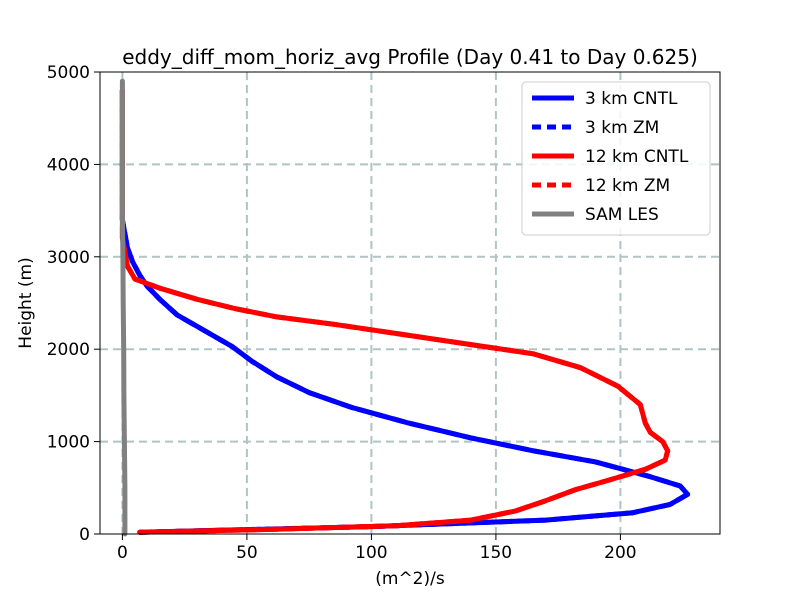  Describe the element at coordinates (247, 553) in the screenshot. I see `x-tick-label: 50` at that location.